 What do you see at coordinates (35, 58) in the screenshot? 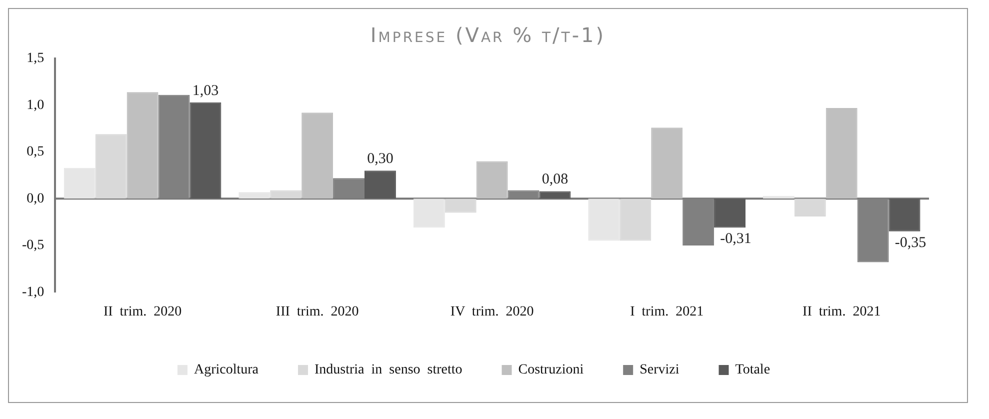
I see `y-tick-label: 1,5` at bounding box center [35, 58].